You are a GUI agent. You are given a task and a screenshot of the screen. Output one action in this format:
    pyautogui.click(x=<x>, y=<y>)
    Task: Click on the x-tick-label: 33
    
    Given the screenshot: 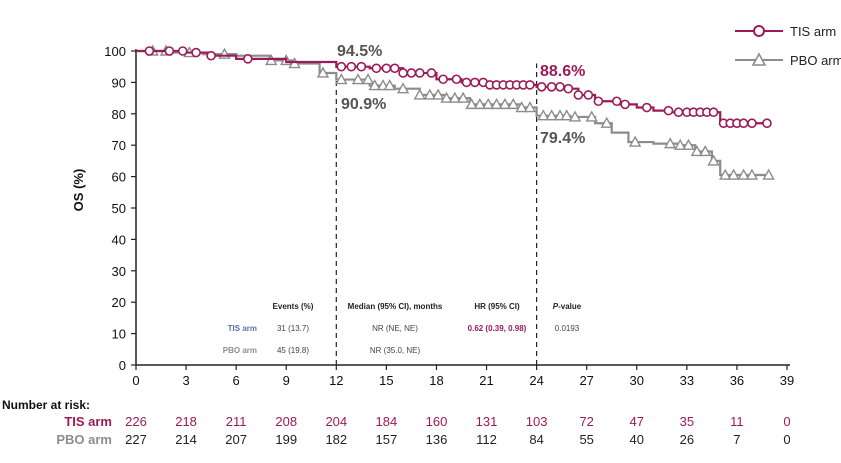 What is the action you would take?
    pyautogui.click(x=687, y=380)
    